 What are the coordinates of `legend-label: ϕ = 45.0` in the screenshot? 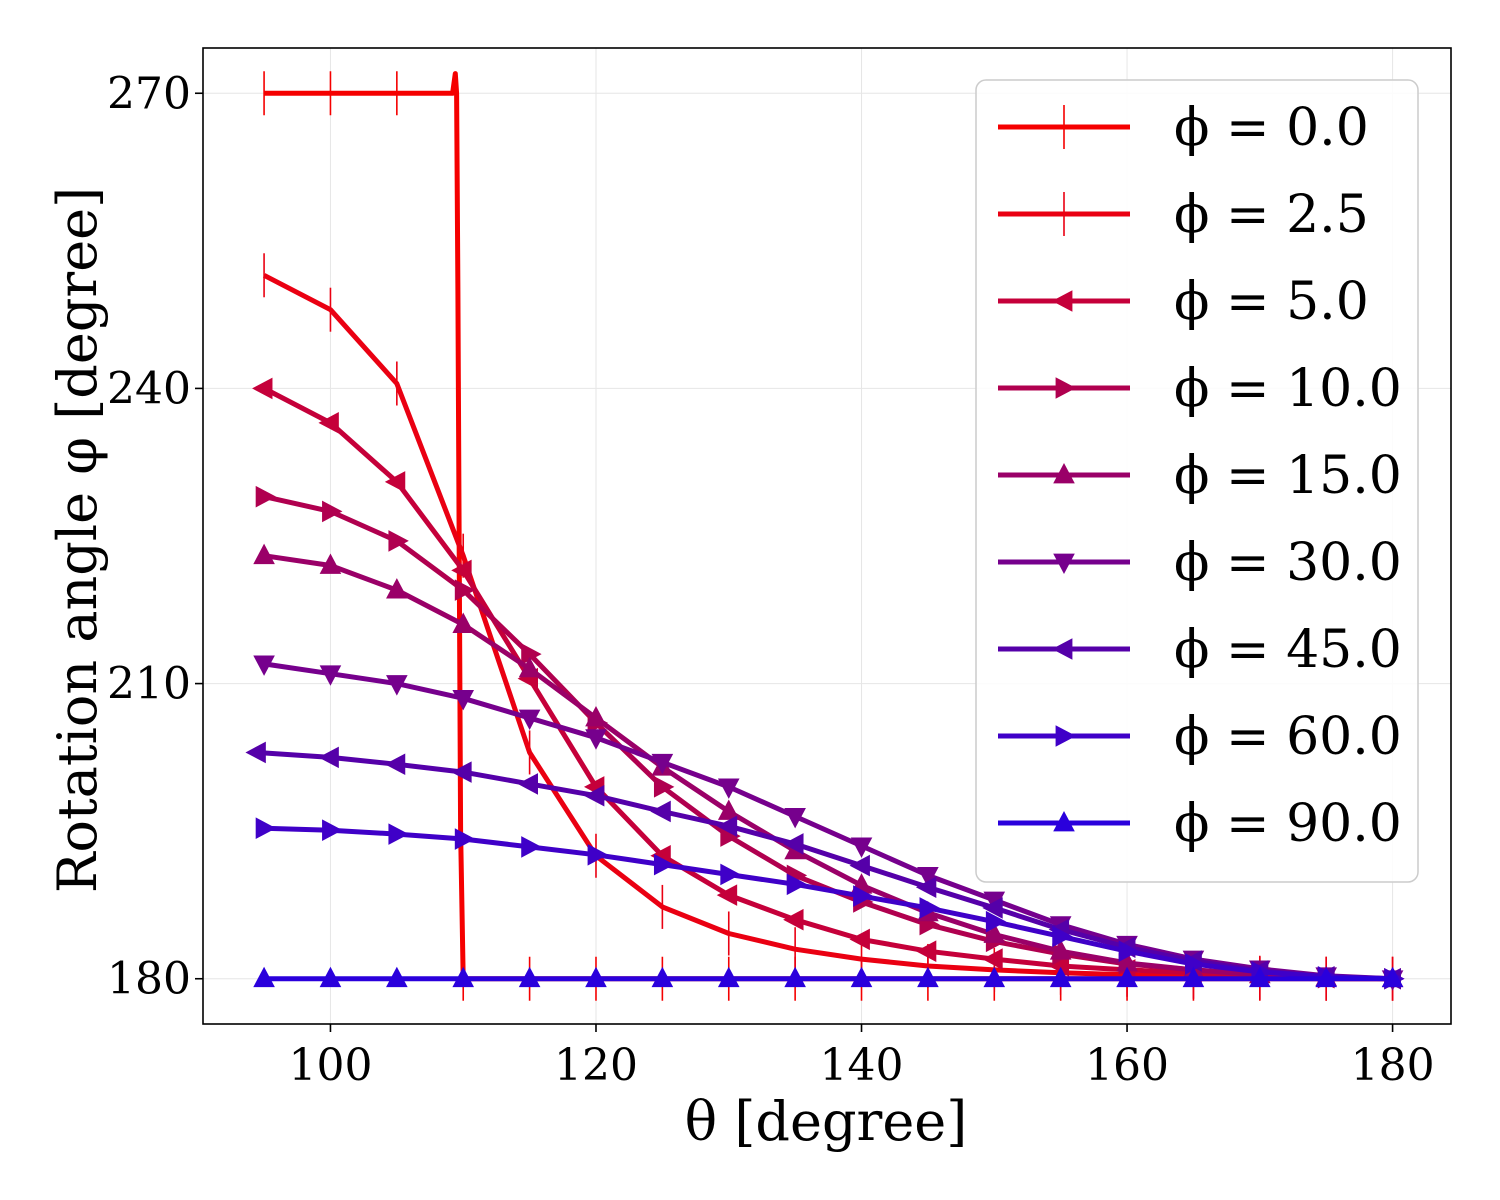 It's located at (1288, 650).